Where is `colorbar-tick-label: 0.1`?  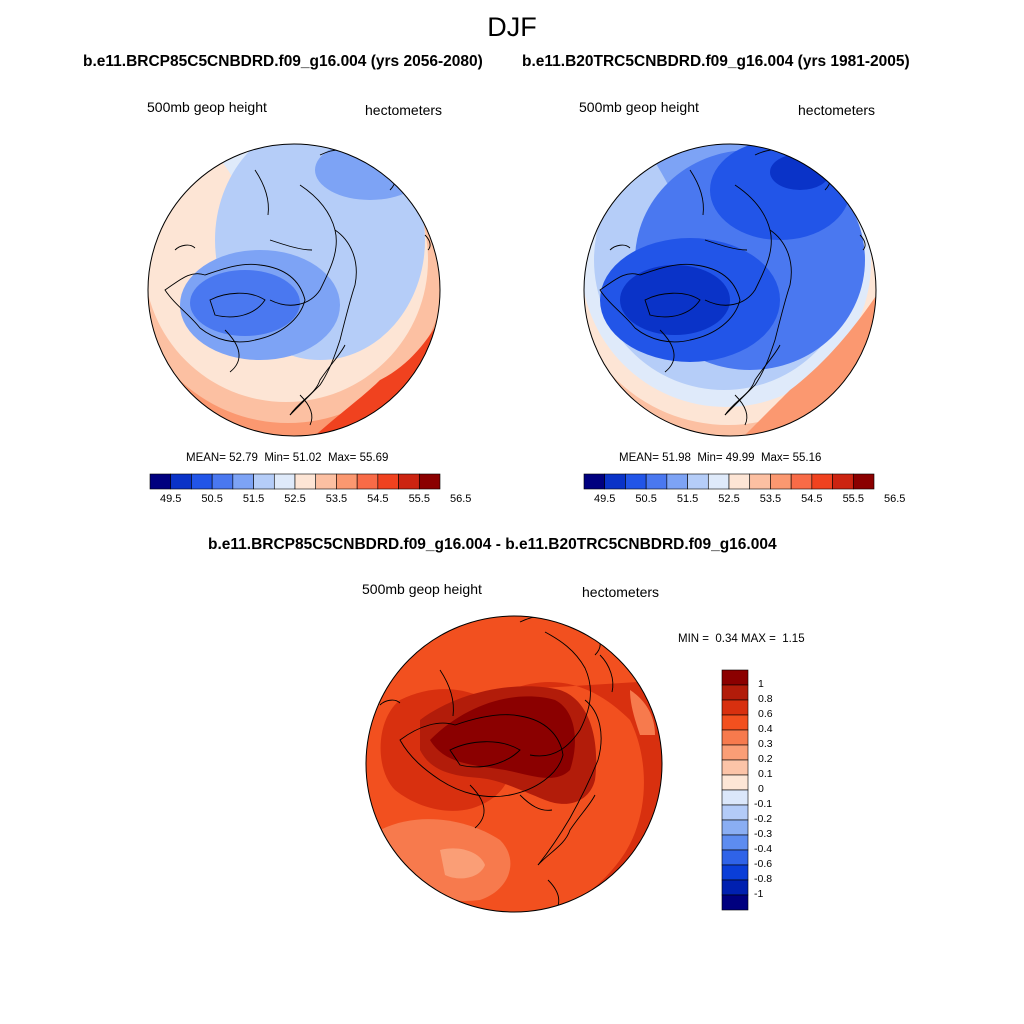 colorbar-tick-label: 0.1 is located at coordinates (765, 774).